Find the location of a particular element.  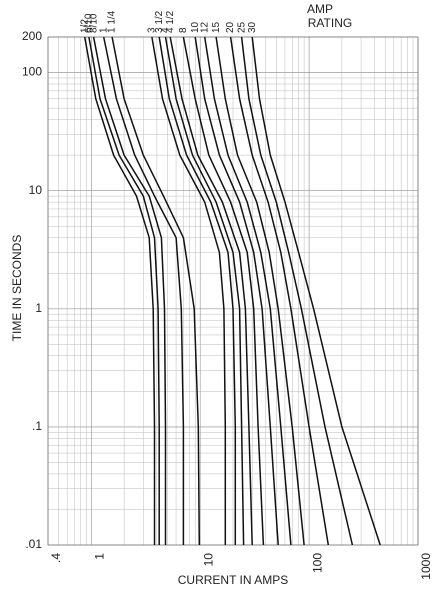

x-tick-label: 10 is located at coordinates (208, 560).